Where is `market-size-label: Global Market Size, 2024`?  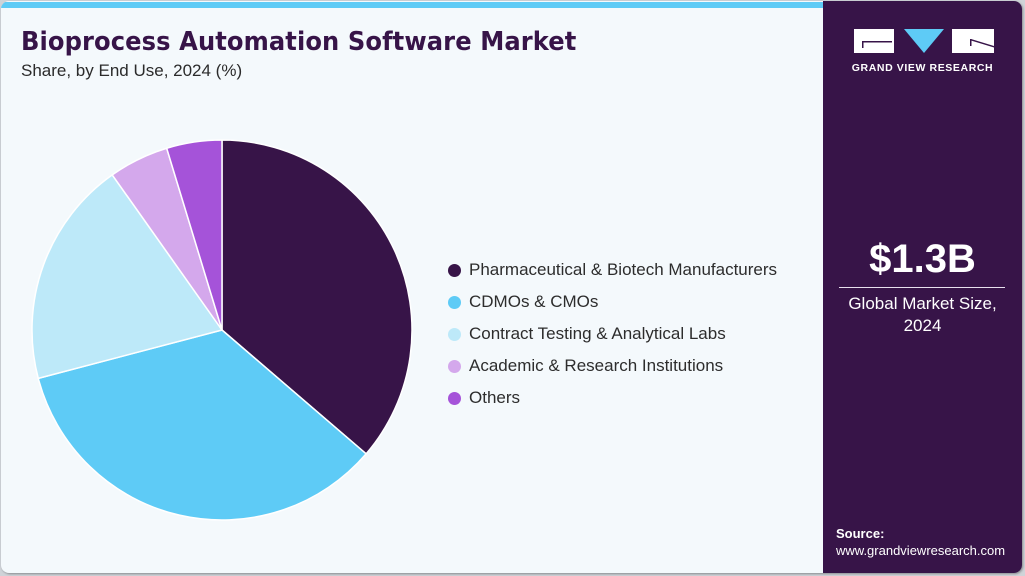
market-size-label: Global Market Size, 2024 is located at coordinates (922, 315).